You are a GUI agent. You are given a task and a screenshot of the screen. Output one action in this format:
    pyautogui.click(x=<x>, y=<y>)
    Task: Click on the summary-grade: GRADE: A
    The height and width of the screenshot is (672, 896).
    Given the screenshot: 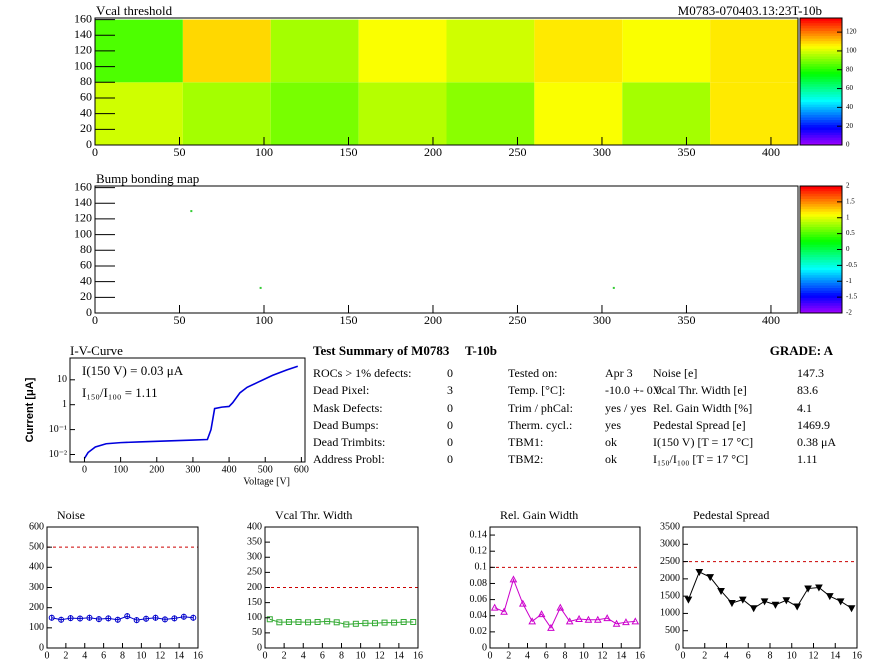 What is the action you would take?
    pyautogui.click(x=802, y=350)
    